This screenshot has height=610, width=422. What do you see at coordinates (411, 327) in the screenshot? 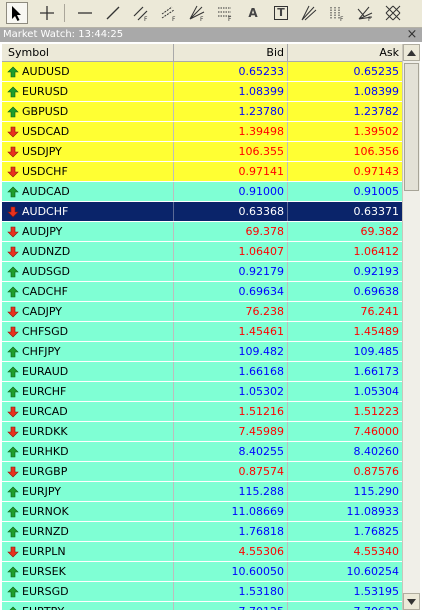
I see `vertical-scrollbar` at bounding box center [411, 327].